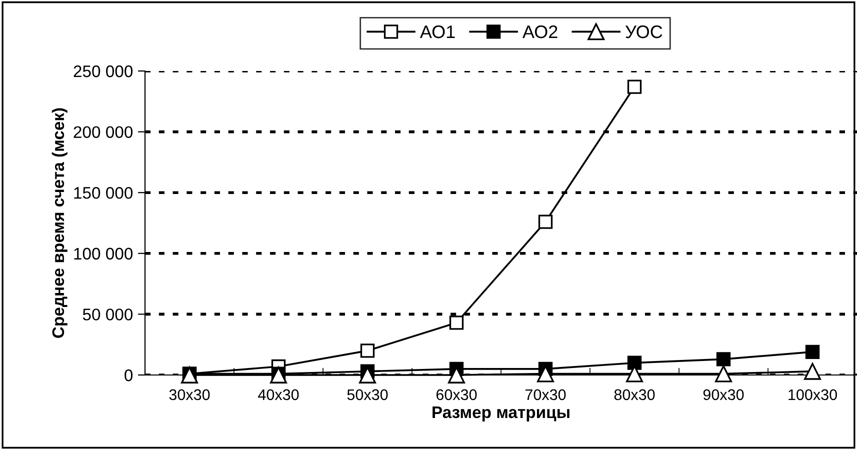  I want to click on x-tick-label: 40x30, so click(278, 394).